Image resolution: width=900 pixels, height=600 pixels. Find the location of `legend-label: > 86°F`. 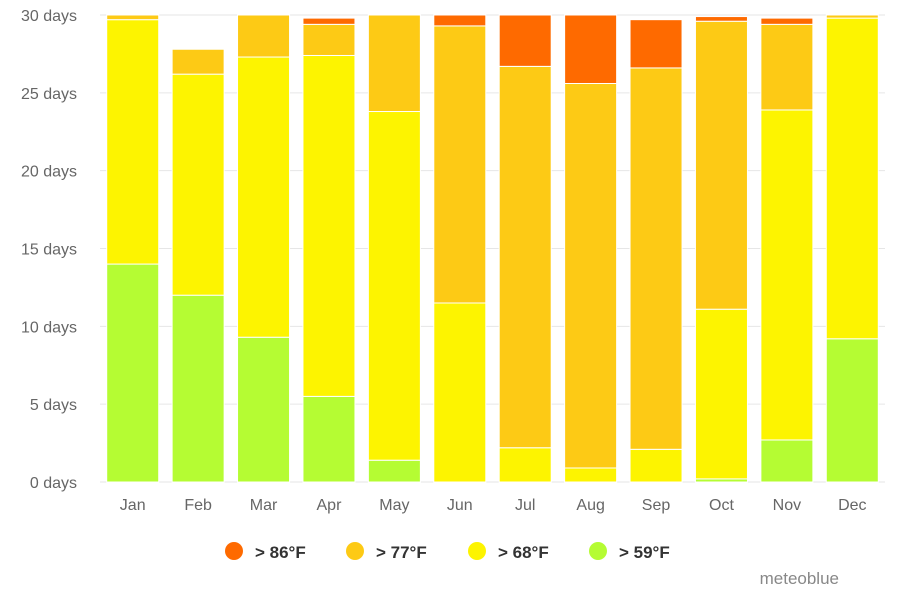

legend-label: > 86°F is located at coordinates (280, 552).